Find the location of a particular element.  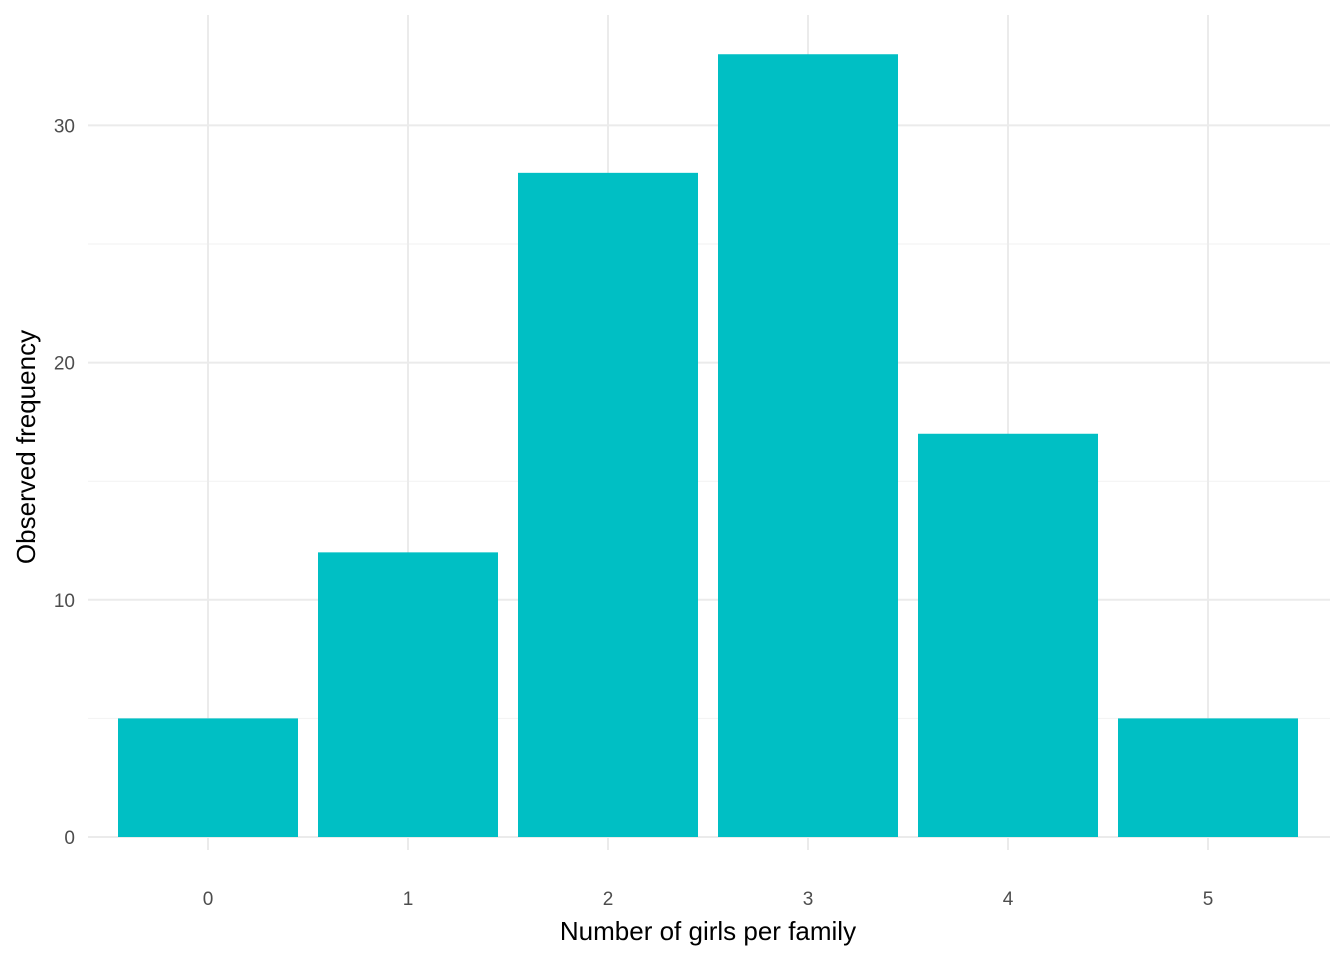

x-axis-tick-labels: 0 1 2 3 4 5 is located at coordinates (708, 899).